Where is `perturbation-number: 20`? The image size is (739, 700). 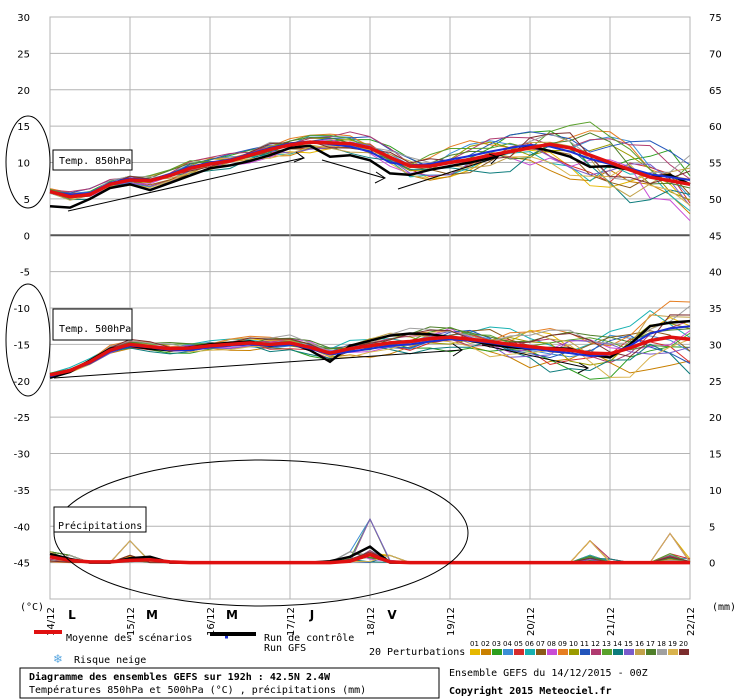 perturbation-number: 20 is located at coordinates (683, 644).